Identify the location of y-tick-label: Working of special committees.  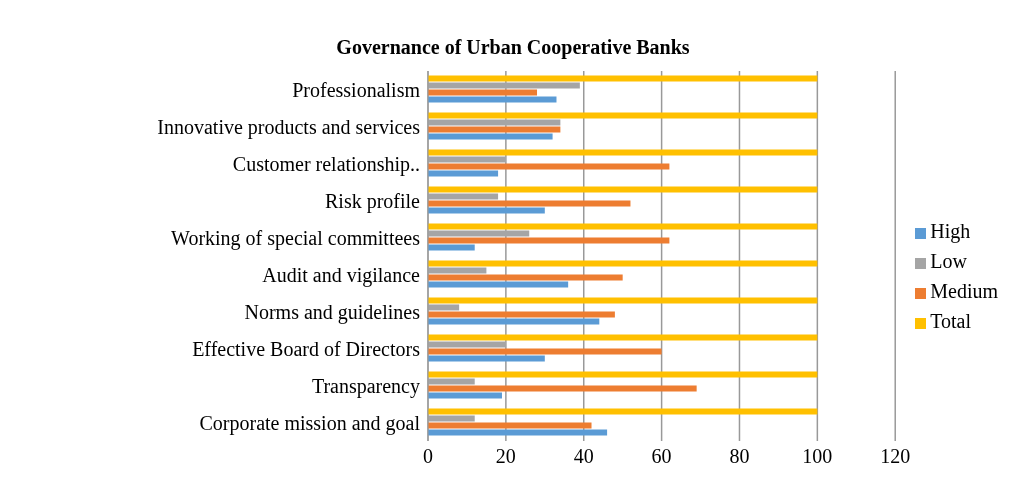
(296, 238).